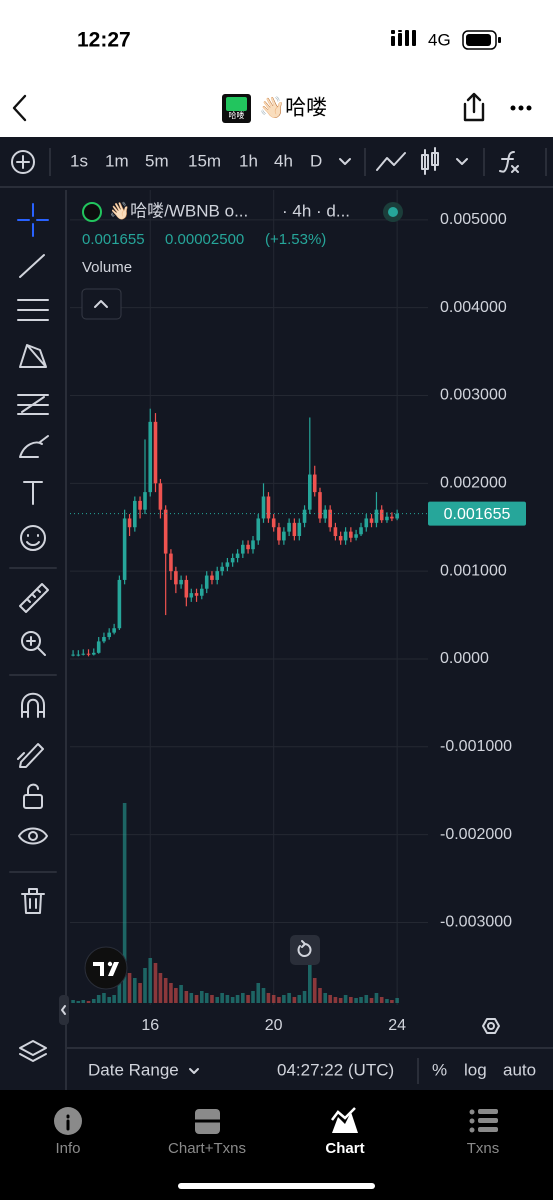  What do you see at coordinates (23, 162) in the screenshot?
I see `add-indicator-button` at bounding box center [23, 162].